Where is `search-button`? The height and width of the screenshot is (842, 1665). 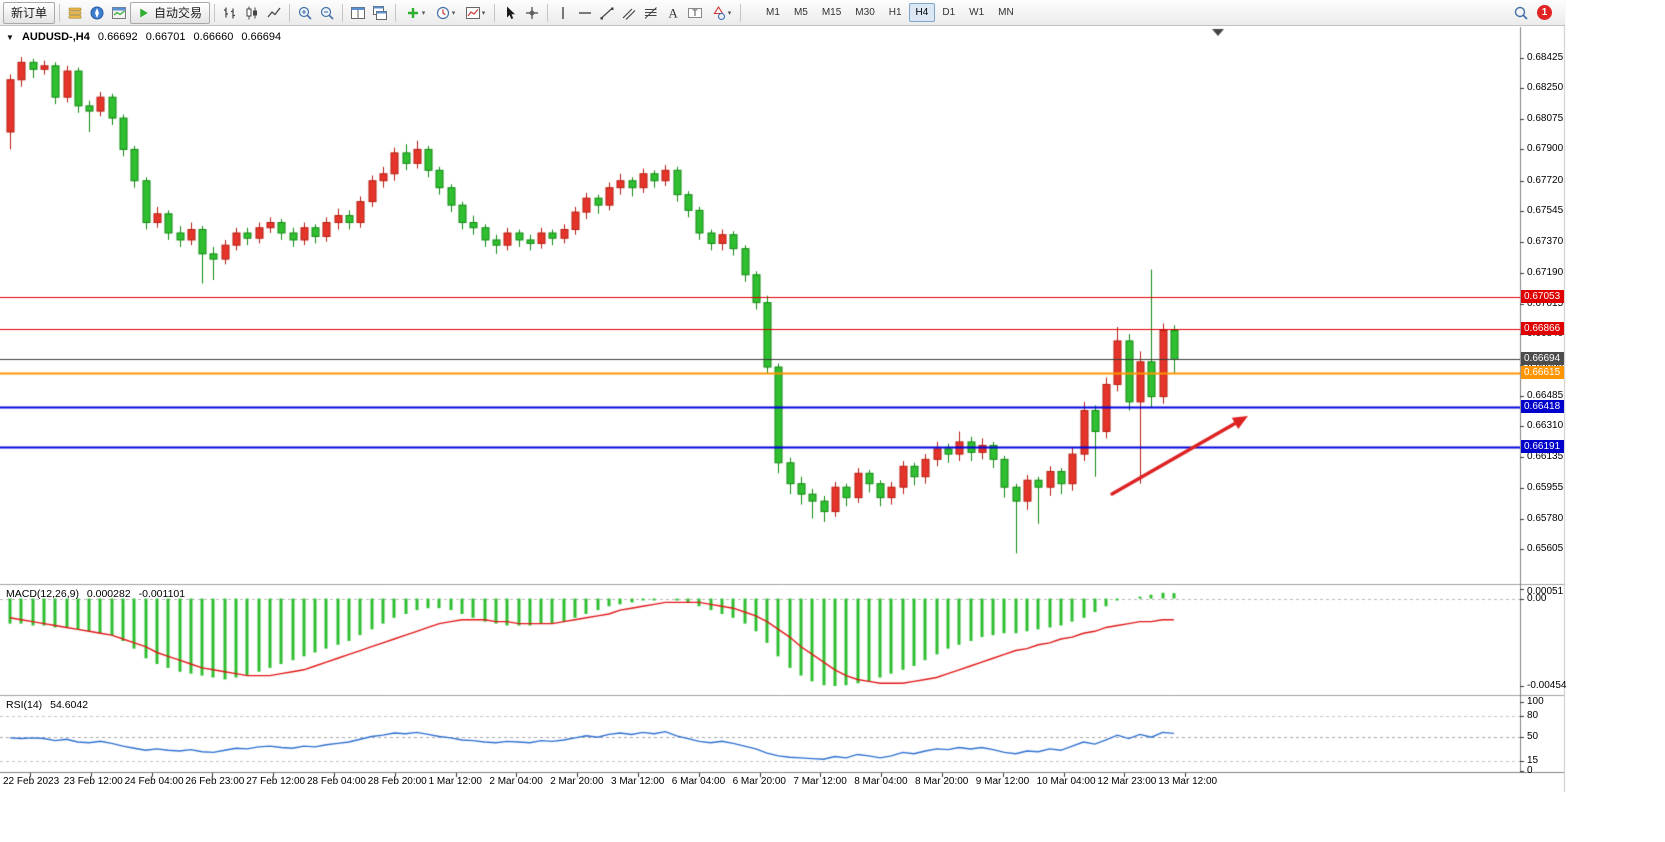 search-button is located at coordinates (1521, 13).